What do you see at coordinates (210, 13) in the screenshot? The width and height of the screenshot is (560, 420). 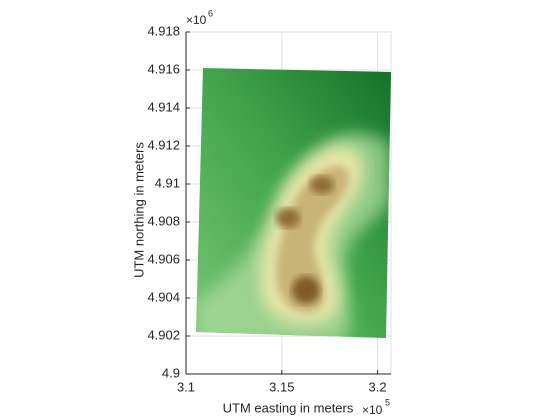 I see `y-exponent: 6` at bounding box center [210, 13].